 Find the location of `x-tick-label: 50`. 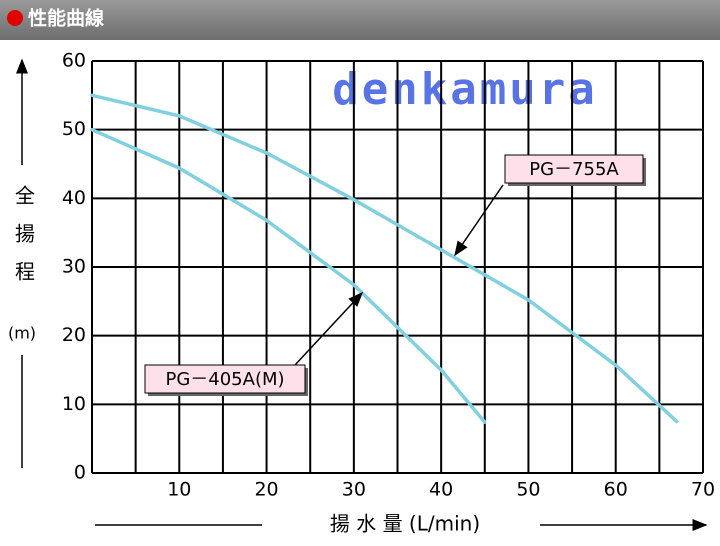

x-tick-label: 50 is located at coordinates (528, 490).